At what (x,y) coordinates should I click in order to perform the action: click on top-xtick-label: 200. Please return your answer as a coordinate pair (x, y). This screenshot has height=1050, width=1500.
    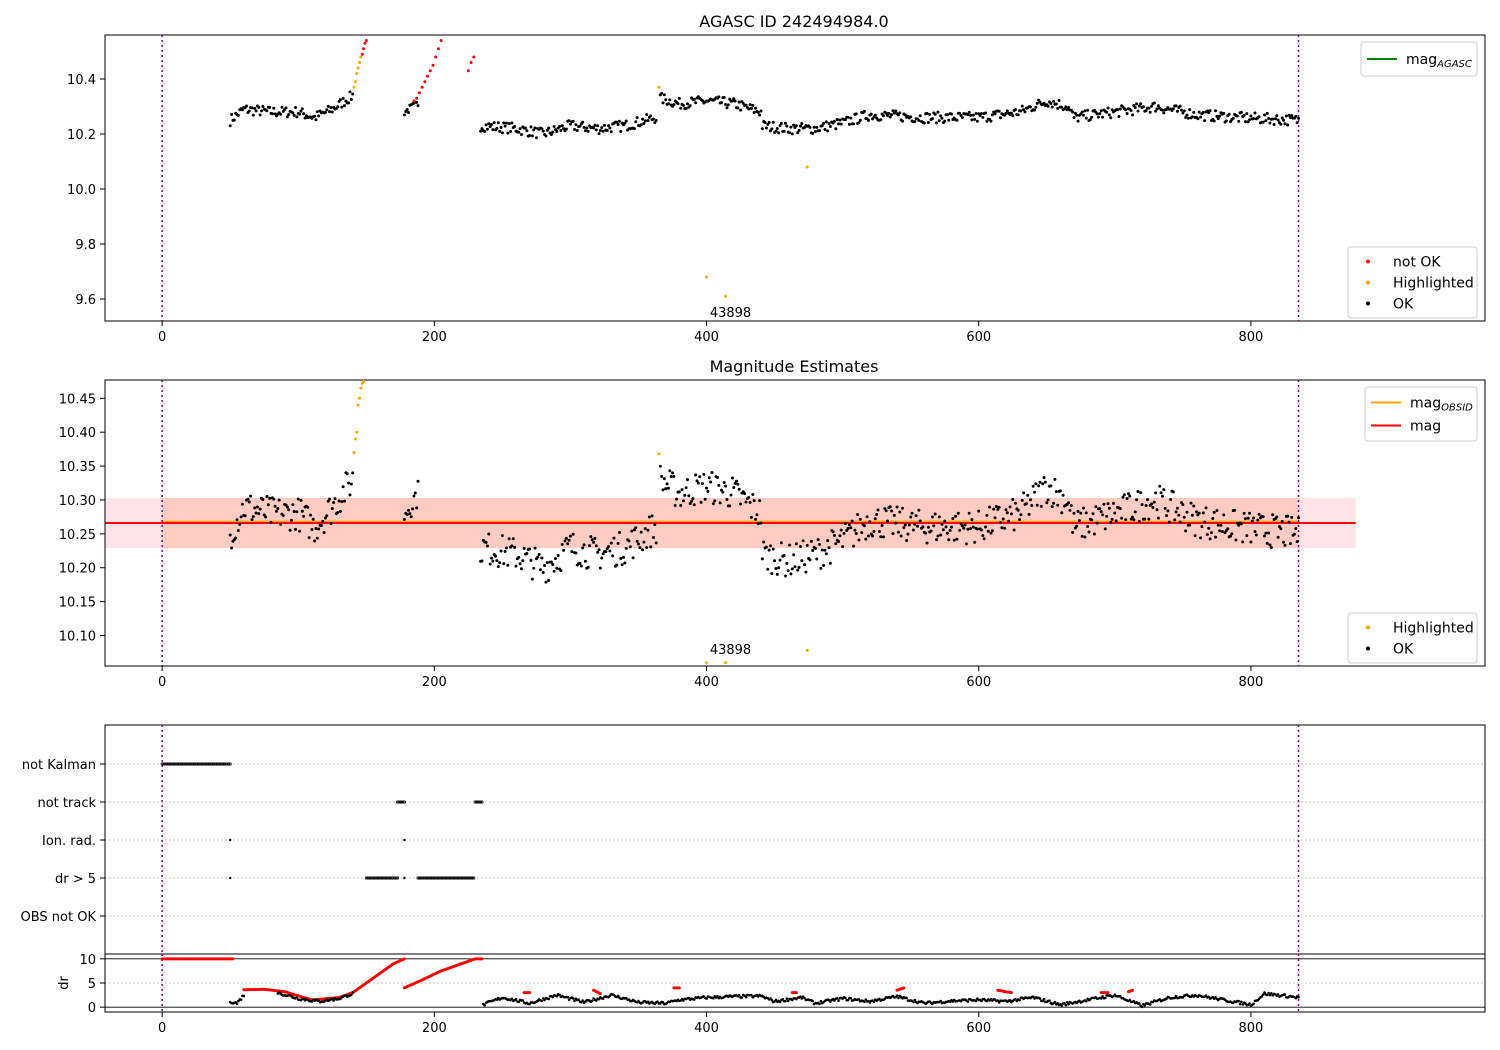
    Looking at the image, I should click on (434, 337).